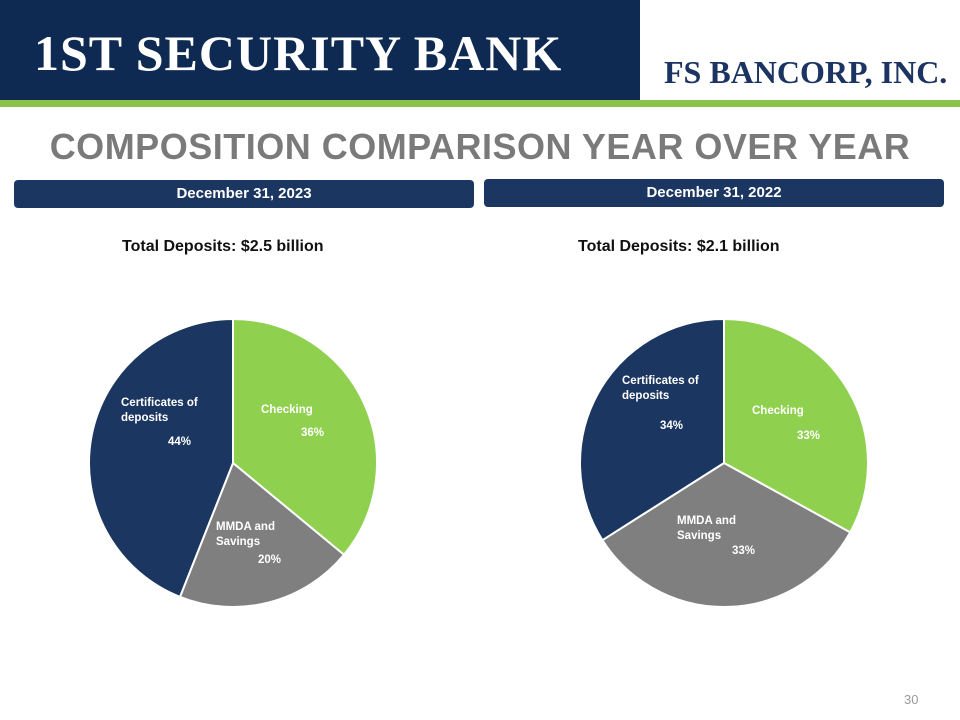 The image size is (960, 720). I want to click on date-label-2023: December 31, 2023, so click(244, 194).